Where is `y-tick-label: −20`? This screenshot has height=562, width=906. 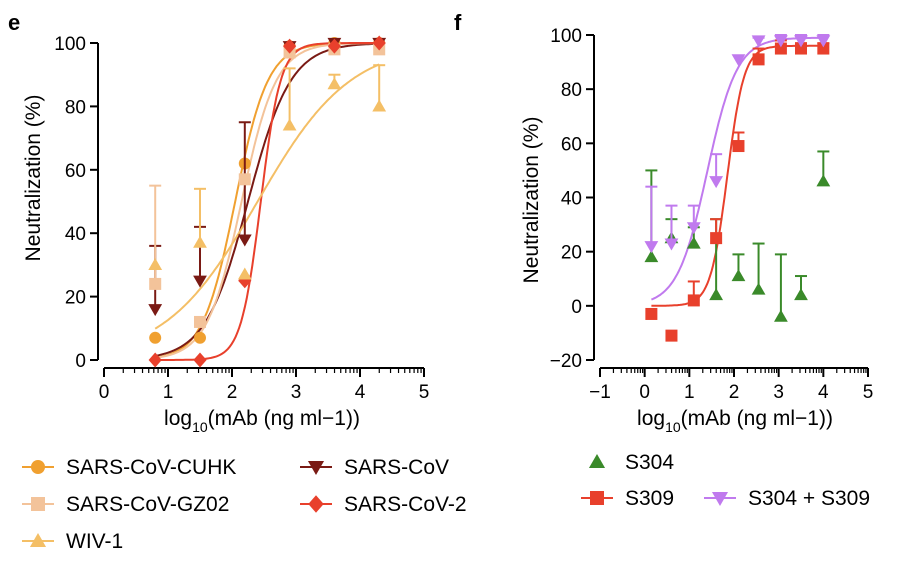
y-tick-label: −20 is located at coordinates (566, 361).